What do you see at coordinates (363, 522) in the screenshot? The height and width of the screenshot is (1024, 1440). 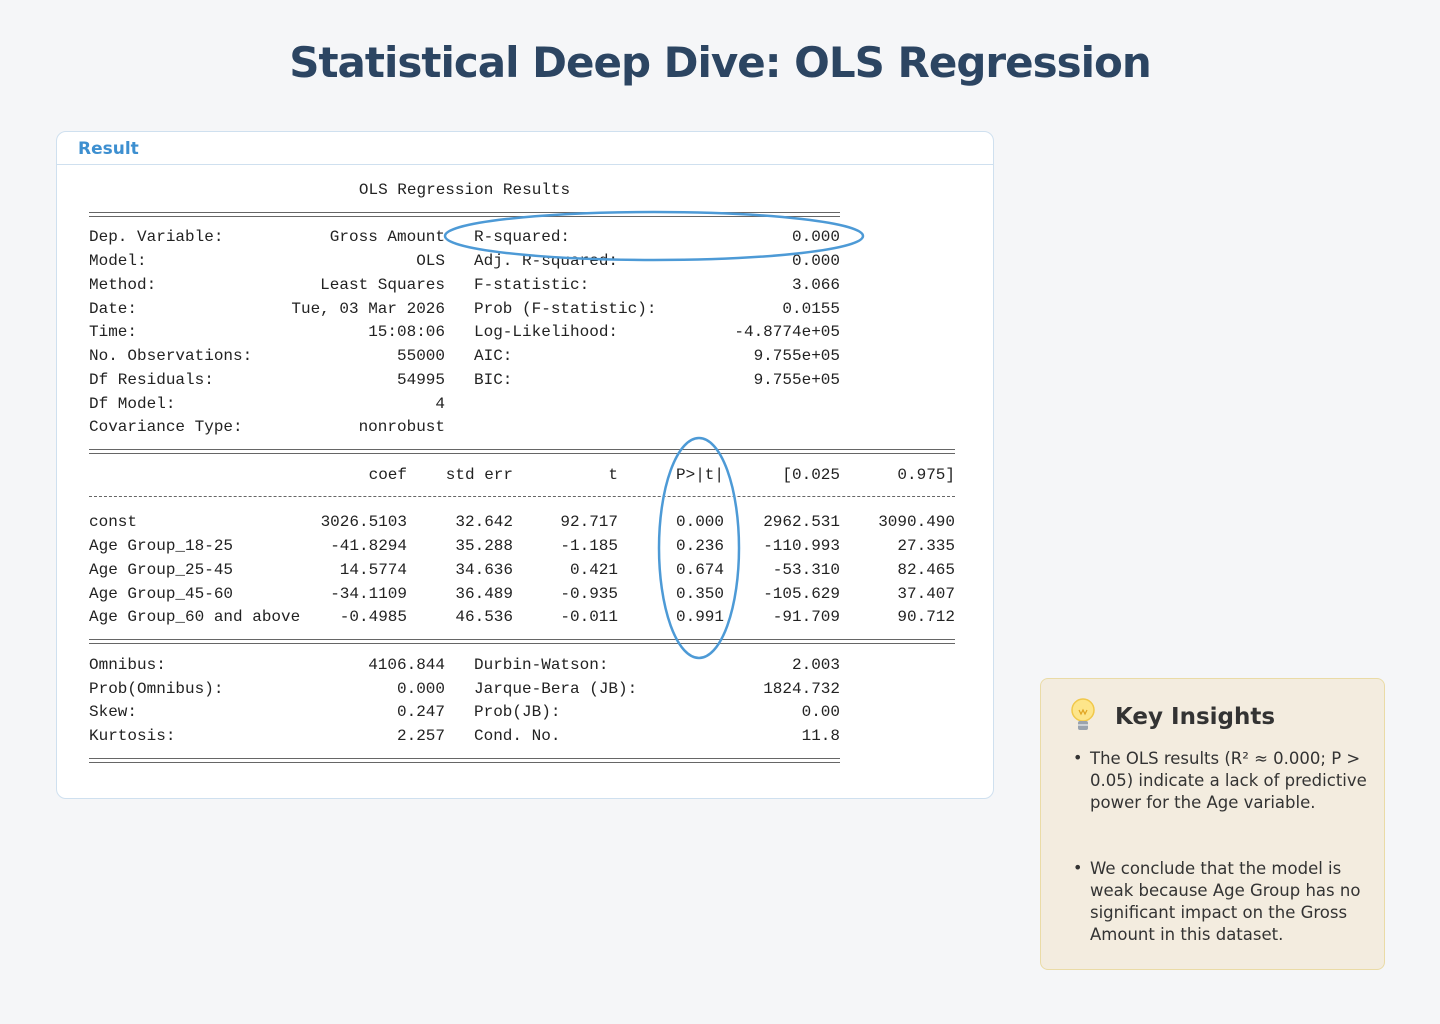 I see `coef-cell: 3026.5103` at bounding box center [363, 522].